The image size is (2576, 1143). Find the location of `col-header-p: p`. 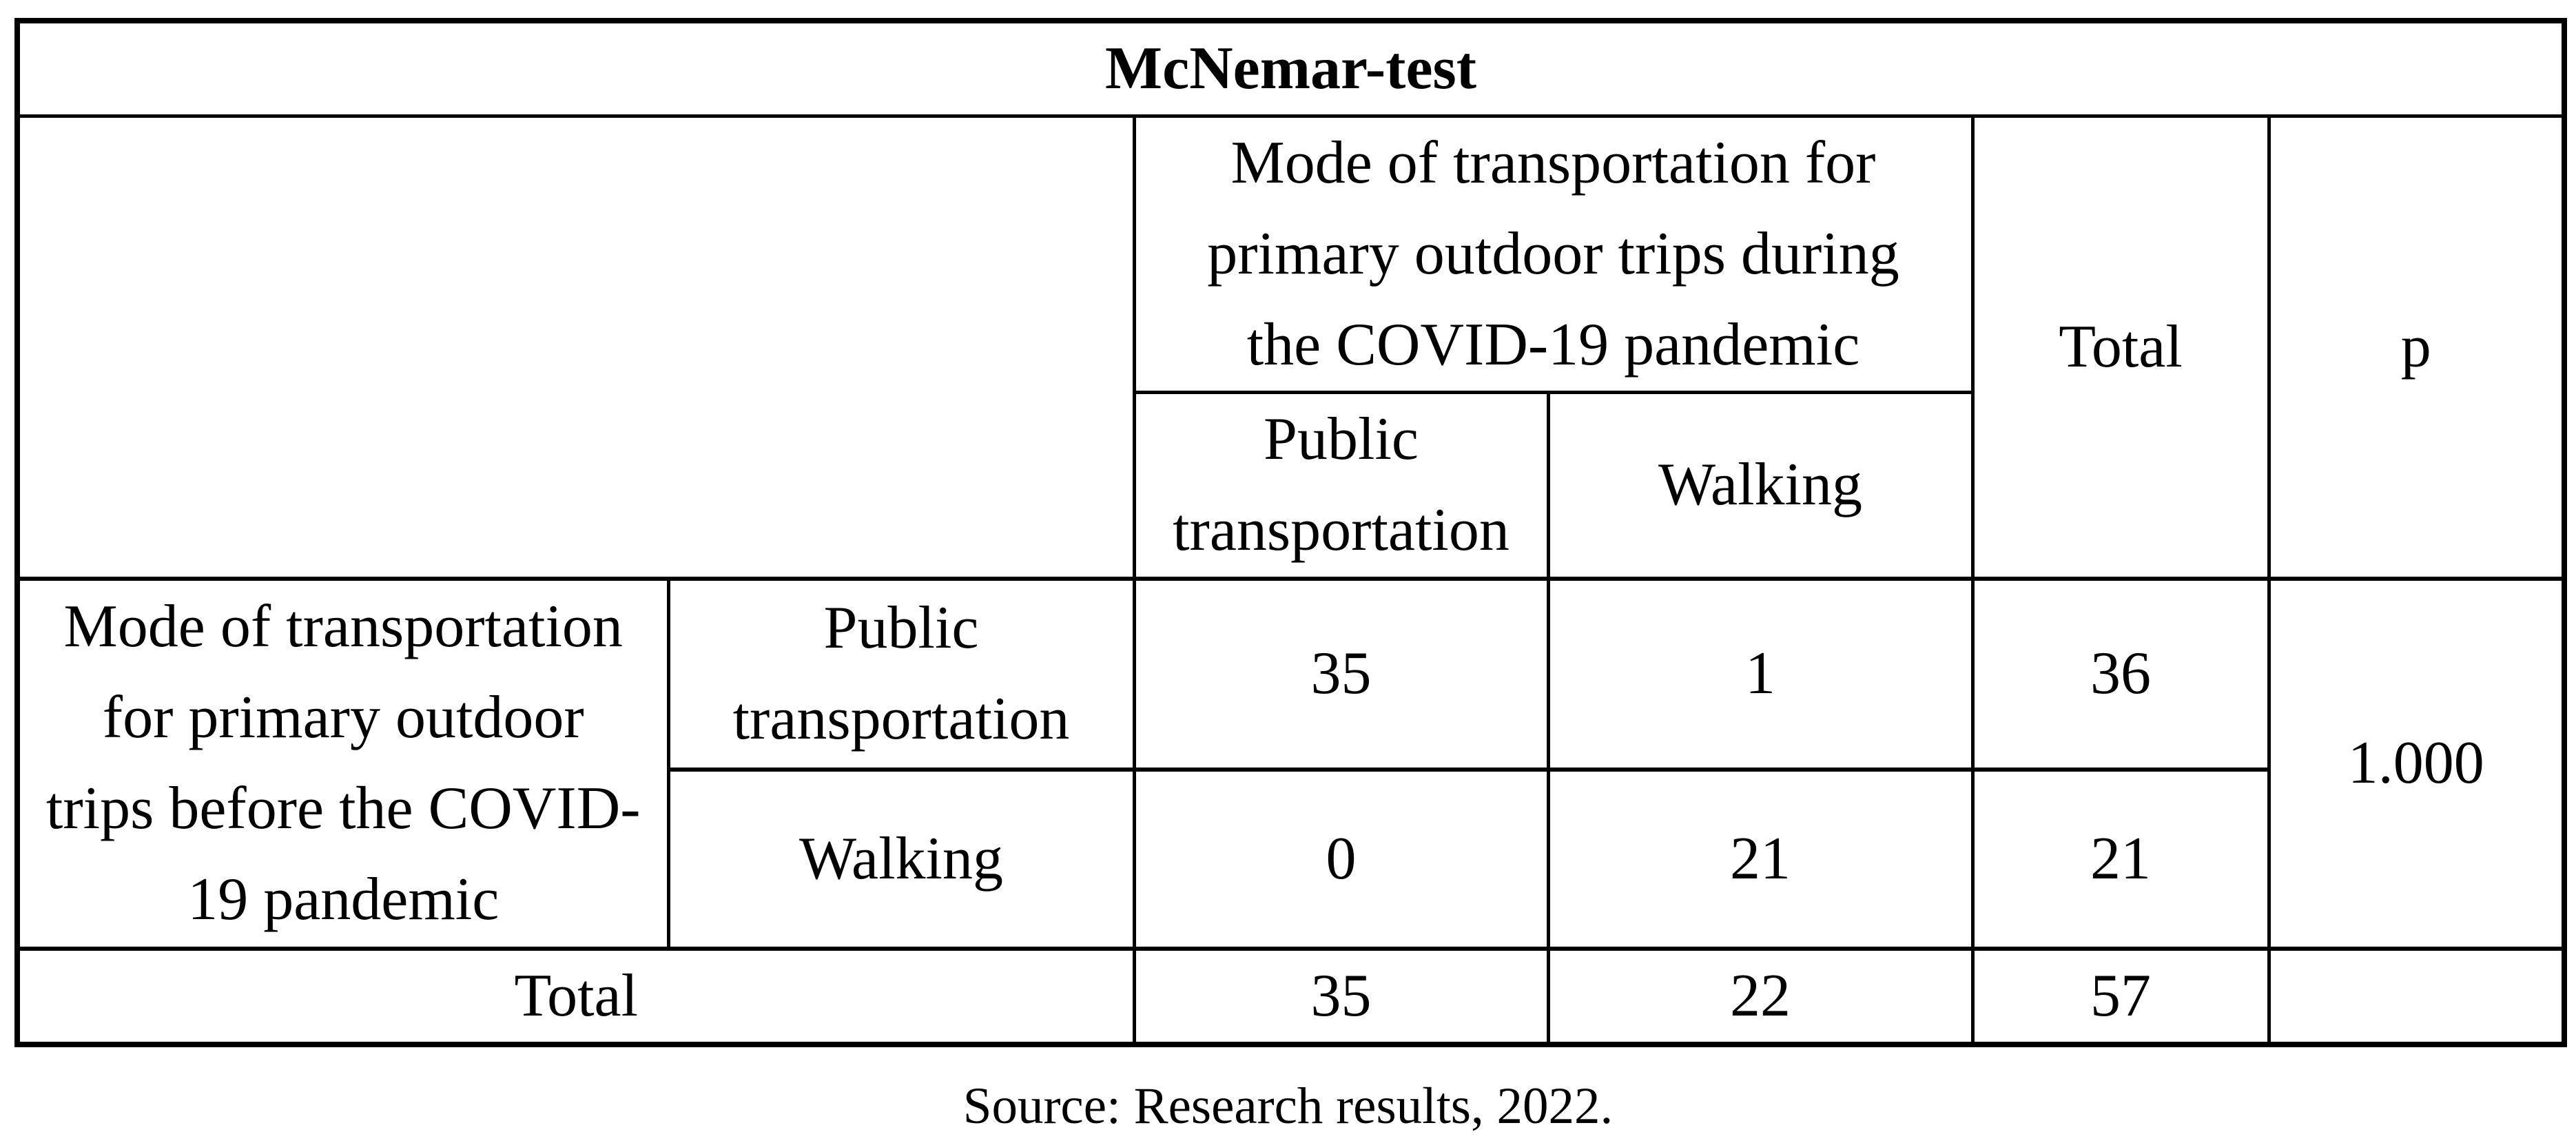

col-header-p: p is located at coordinates (2416, 347).